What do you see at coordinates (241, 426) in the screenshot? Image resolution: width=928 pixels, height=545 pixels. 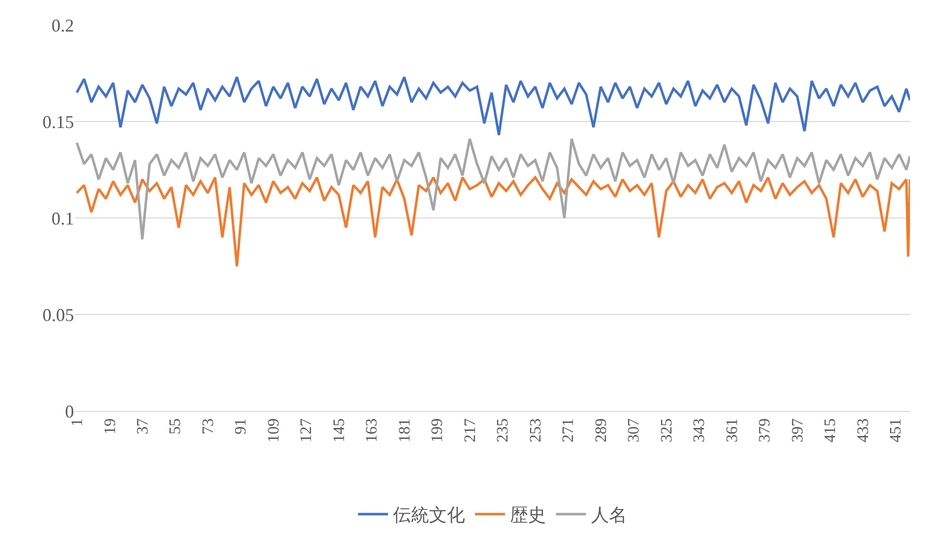 I see `x-tick-label: 91` at bounding box center [241, 426].